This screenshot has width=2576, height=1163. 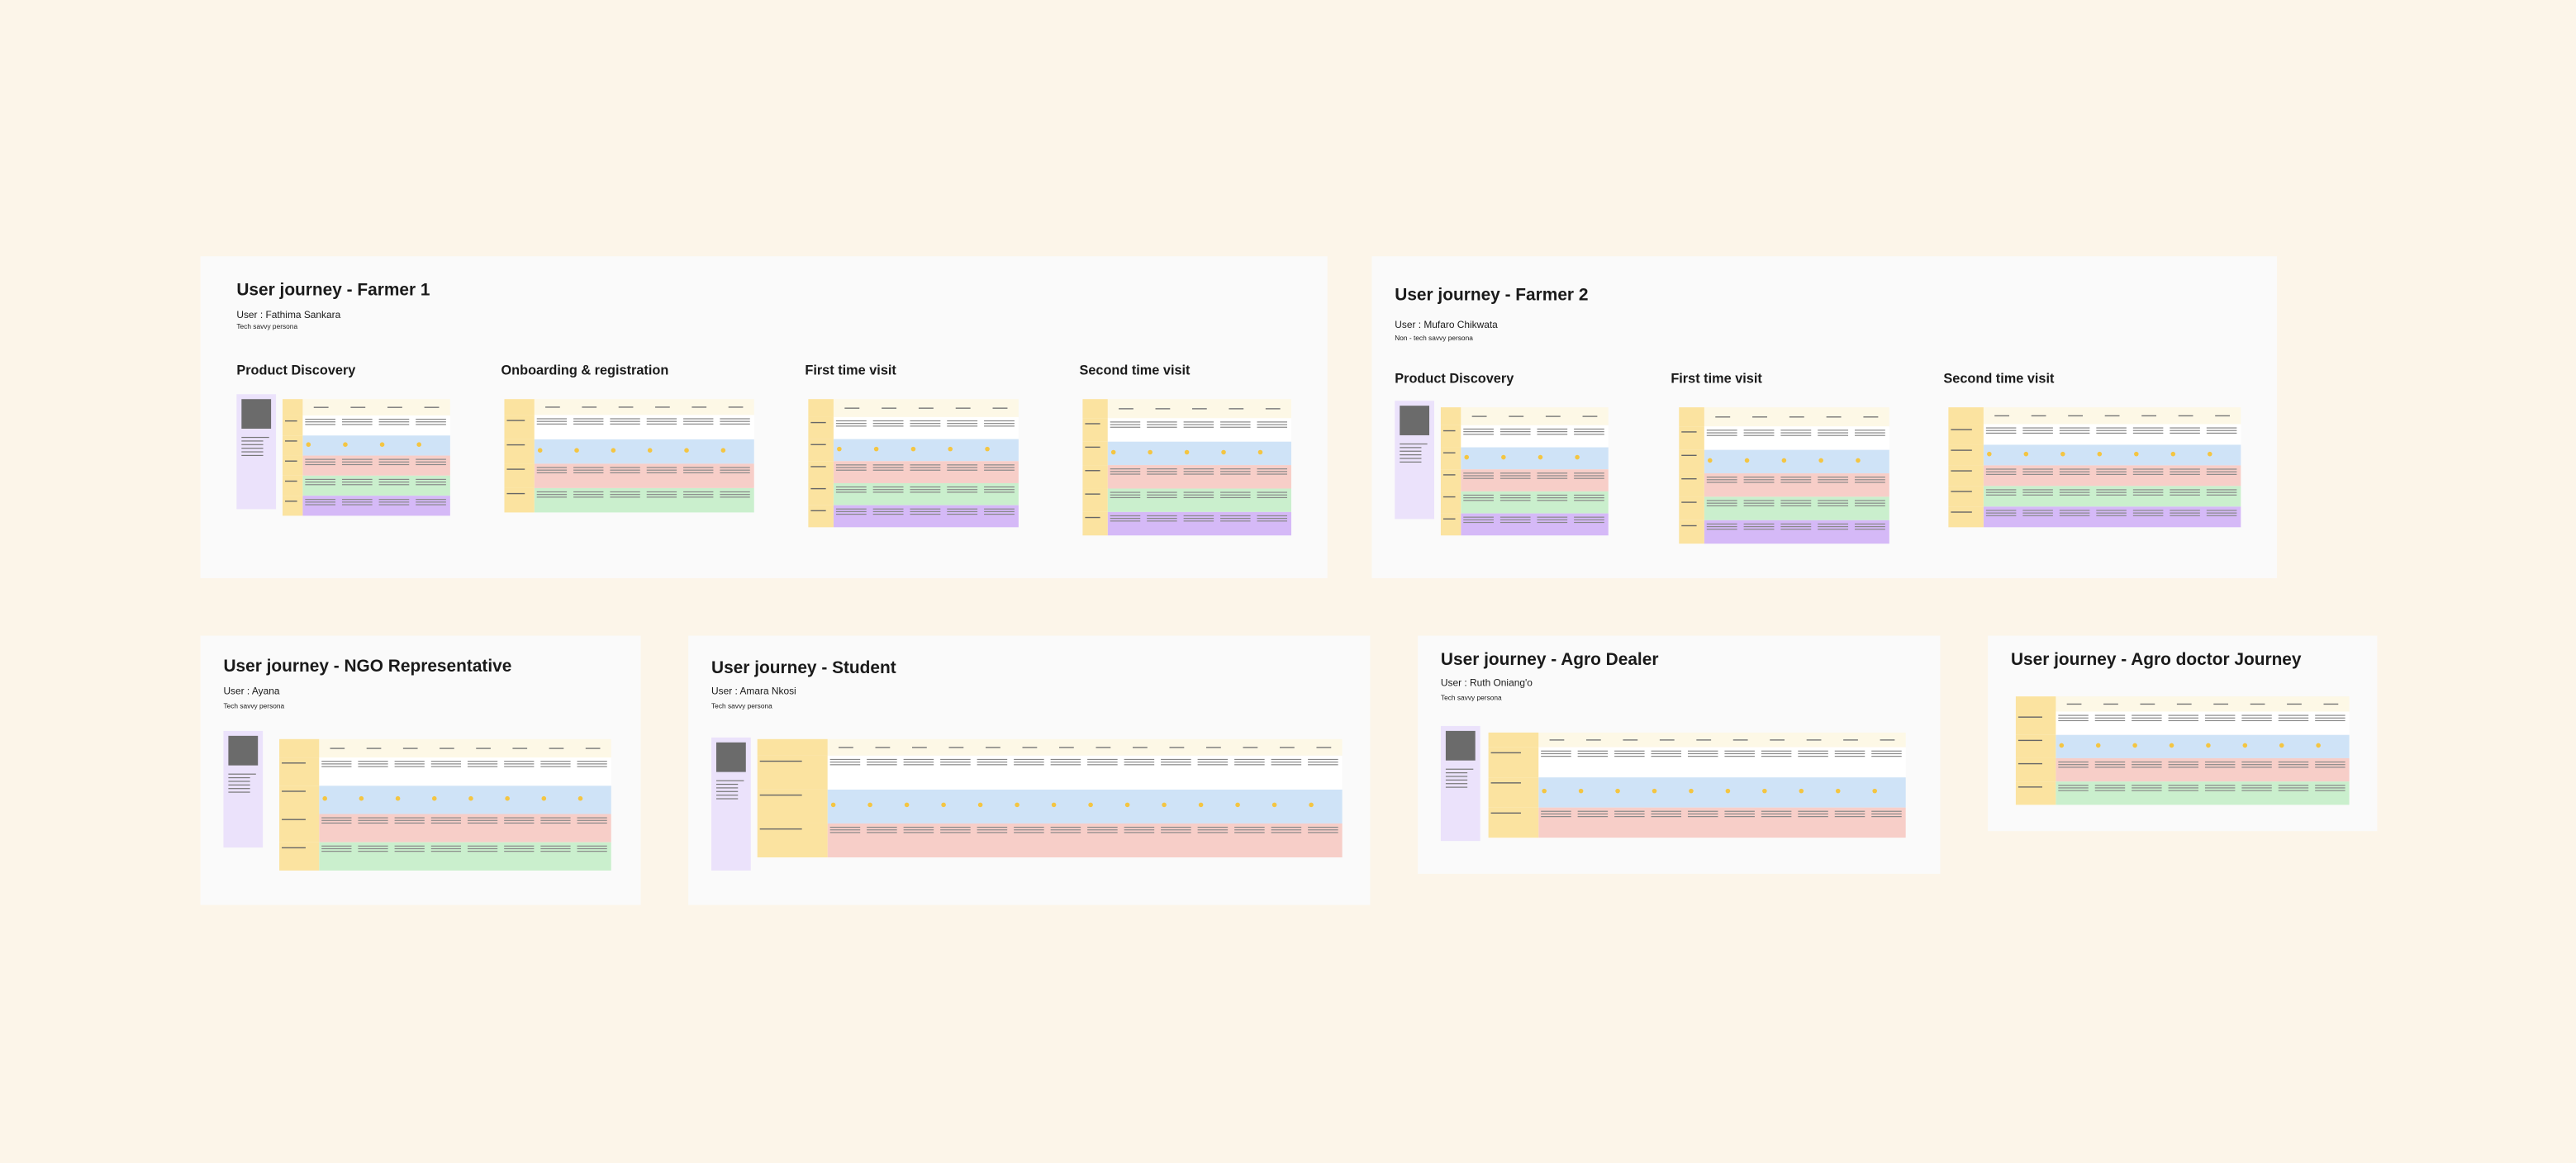 What do you see at coordinates (1961, 429) in the screenshot?
I see `label-text` at bounding box center [1961, 429].